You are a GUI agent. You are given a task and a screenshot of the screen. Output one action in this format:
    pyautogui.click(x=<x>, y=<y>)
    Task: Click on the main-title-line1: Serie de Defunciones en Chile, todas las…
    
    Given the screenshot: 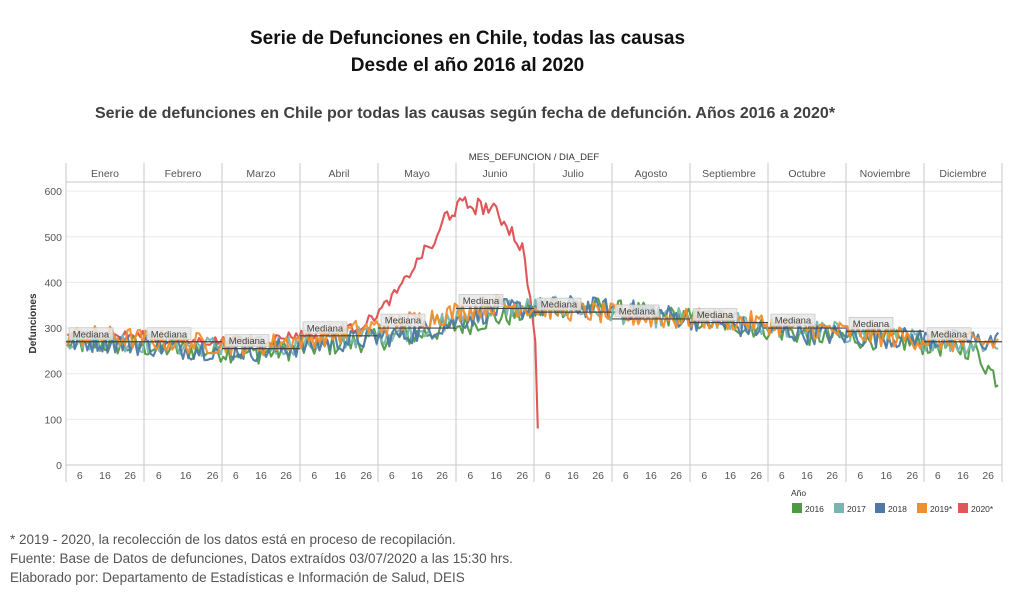 What is the action you would take?
    pyautogui.click(x=467, y=38)
    